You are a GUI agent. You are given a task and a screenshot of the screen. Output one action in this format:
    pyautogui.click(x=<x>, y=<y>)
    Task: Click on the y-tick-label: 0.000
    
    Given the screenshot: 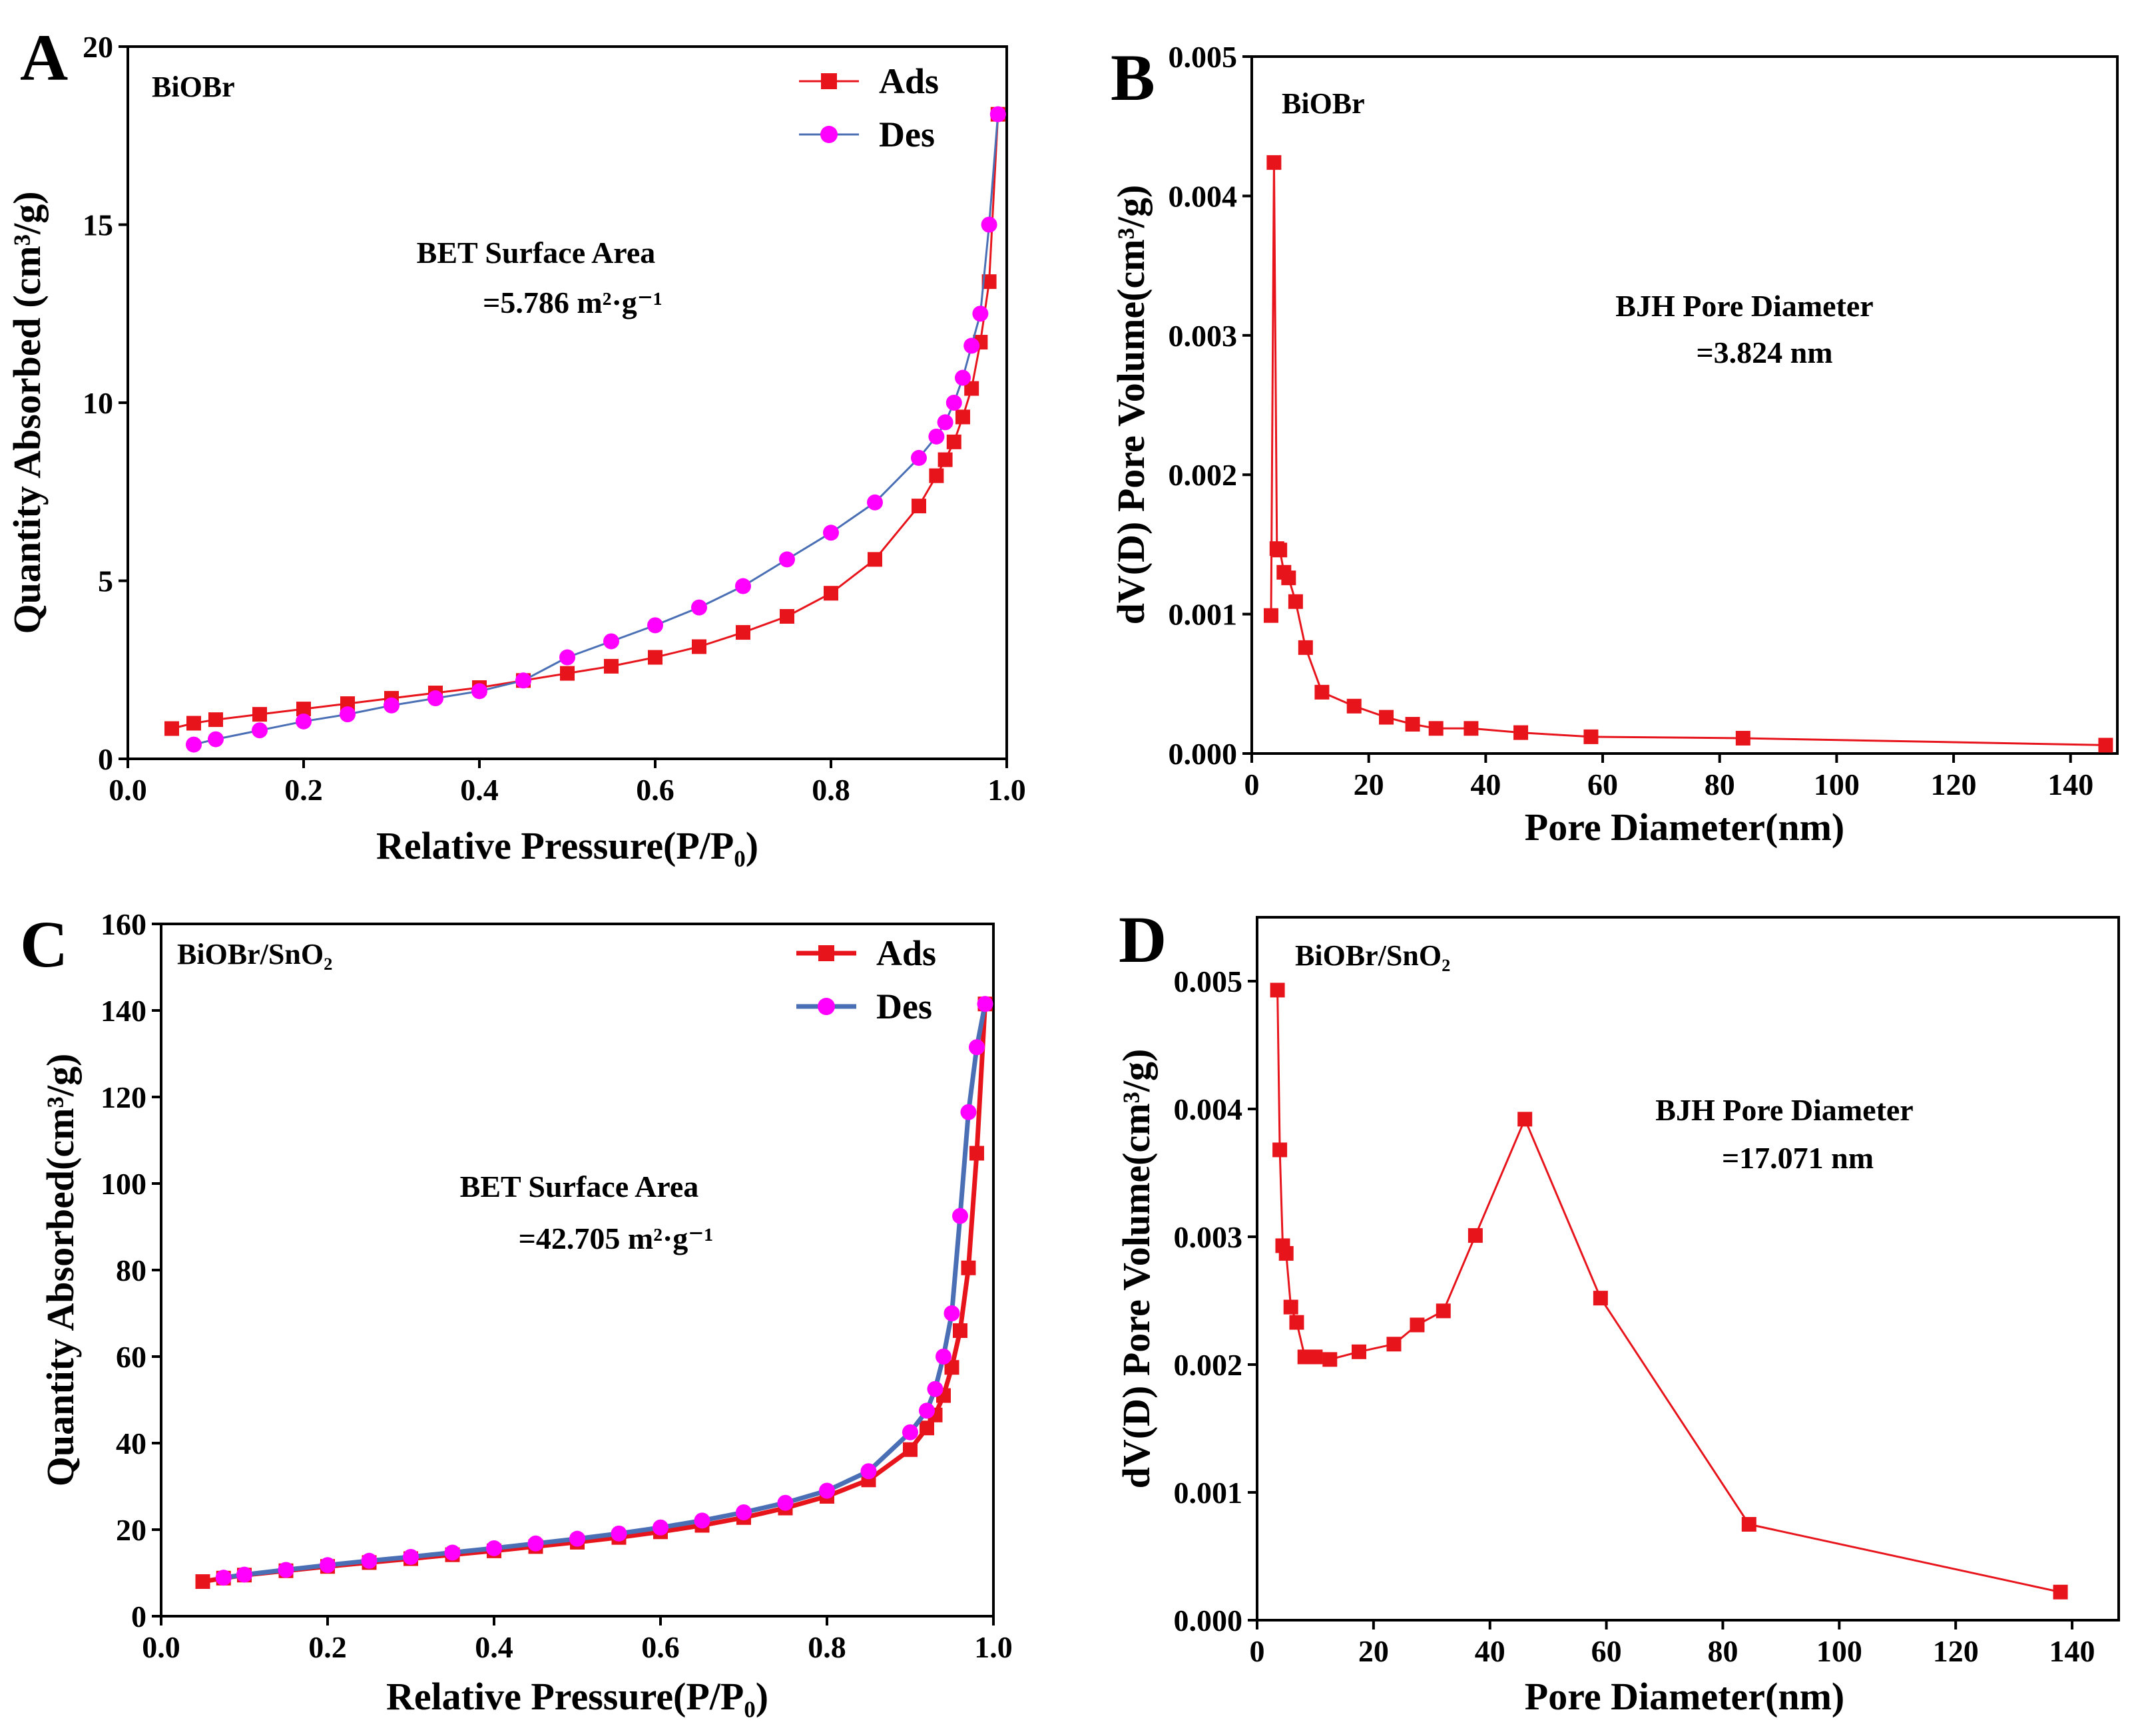 What is the action you would take?
    pyautogui.click(x=1204, y=754)
    